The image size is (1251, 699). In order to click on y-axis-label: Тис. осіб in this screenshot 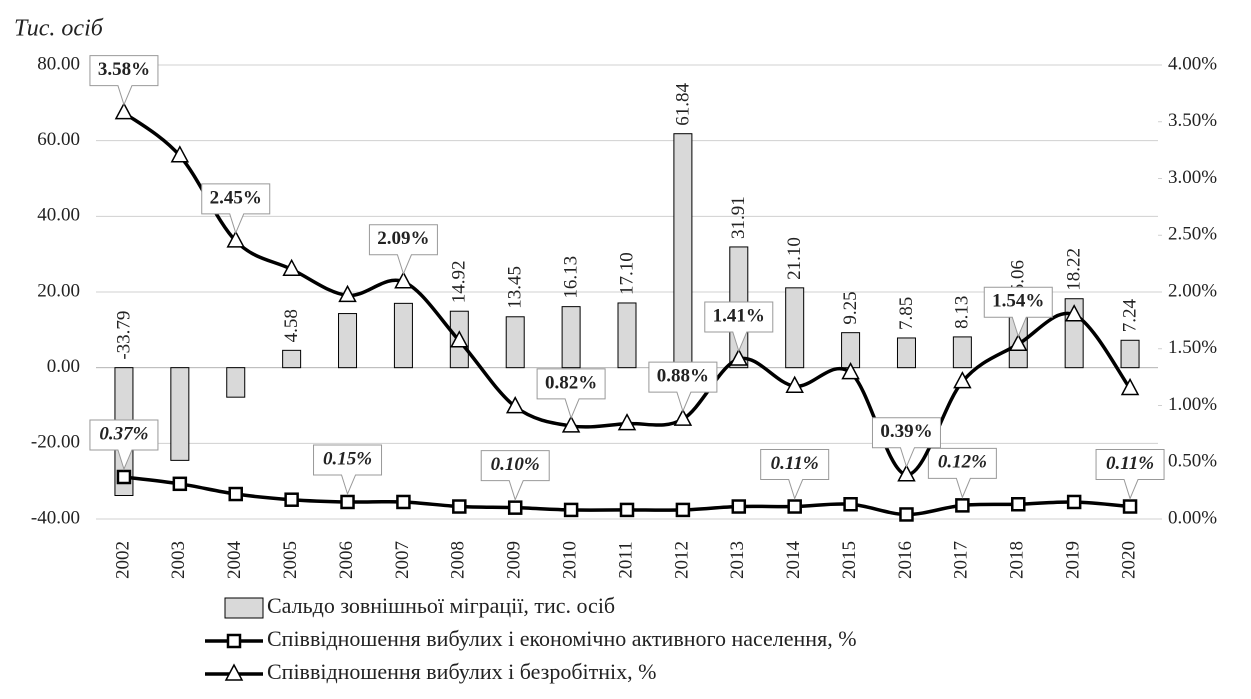, I will do `click(59, 29)`.